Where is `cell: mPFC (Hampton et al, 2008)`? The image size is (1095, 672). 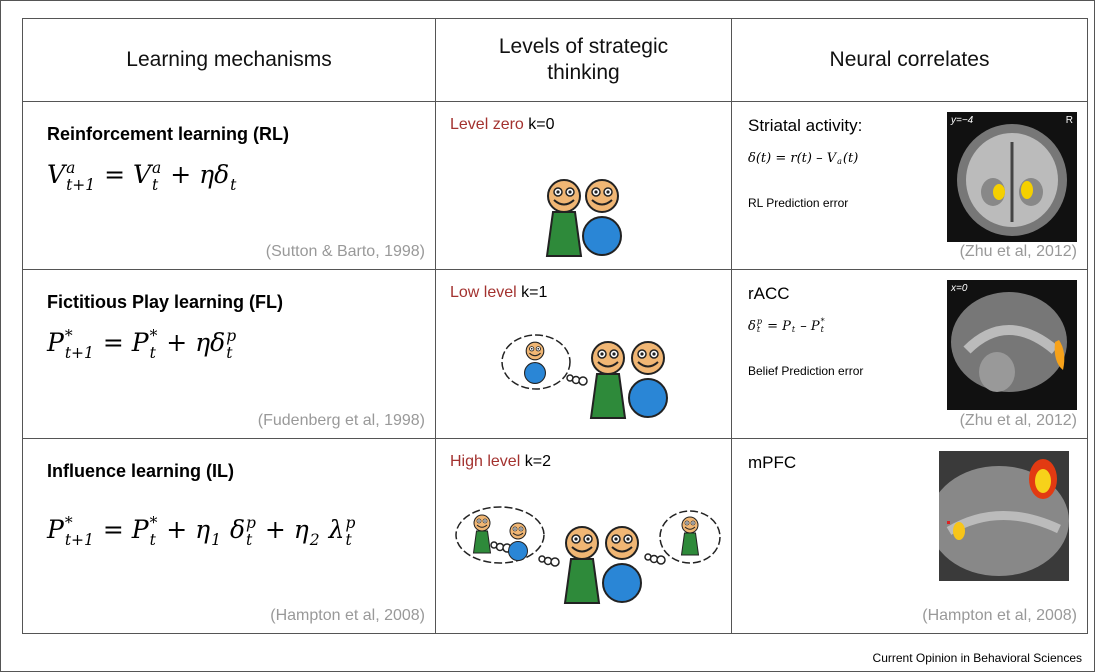
cell: mPFC (Hampton et al, 2008) is located at coordinates (910, 536).